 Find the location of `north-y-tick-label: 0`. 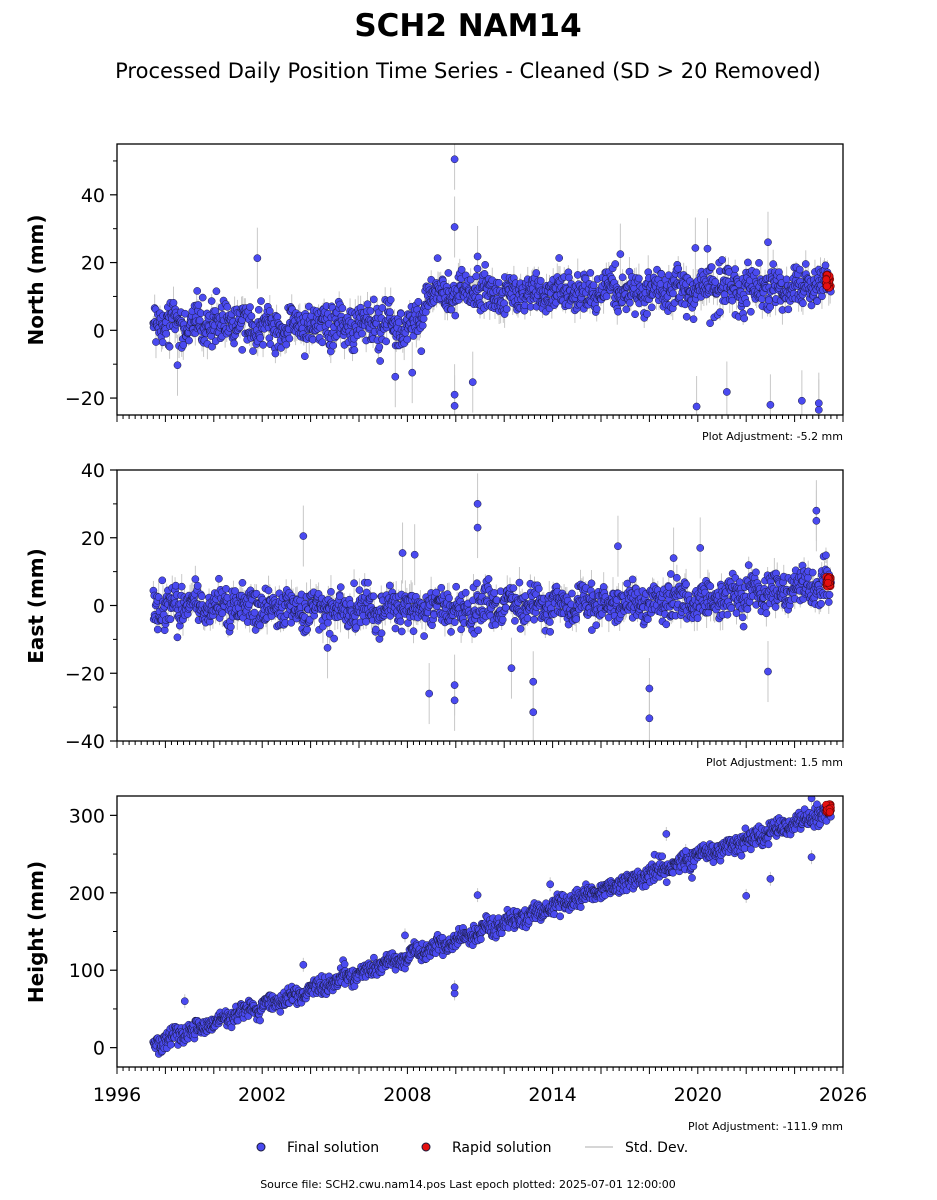

north-y-tick-label: 0 is located at coordinates (99, 331).